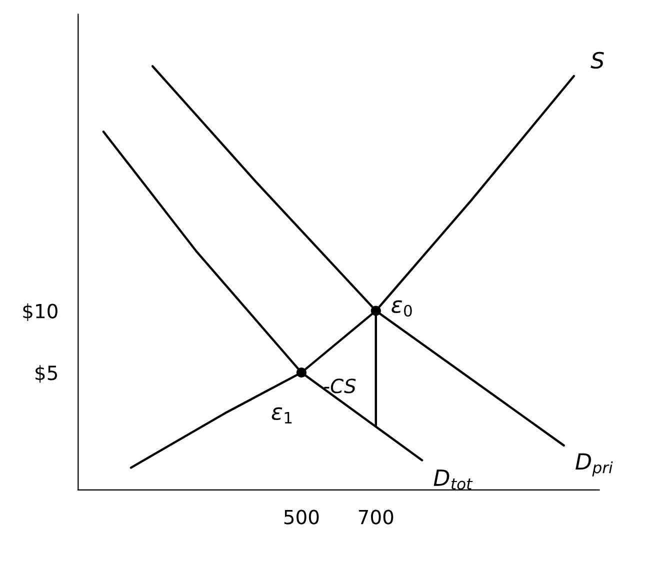 Image resolution: width=668 pixels, height=573 pixels. I want to click on y-tick-label: $10, so click(40, 312).